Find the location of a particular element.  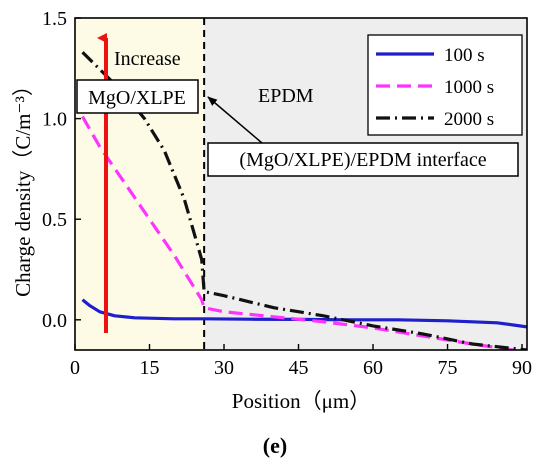

y-tick-label: 1.5 is located at coordinates (54, 19).